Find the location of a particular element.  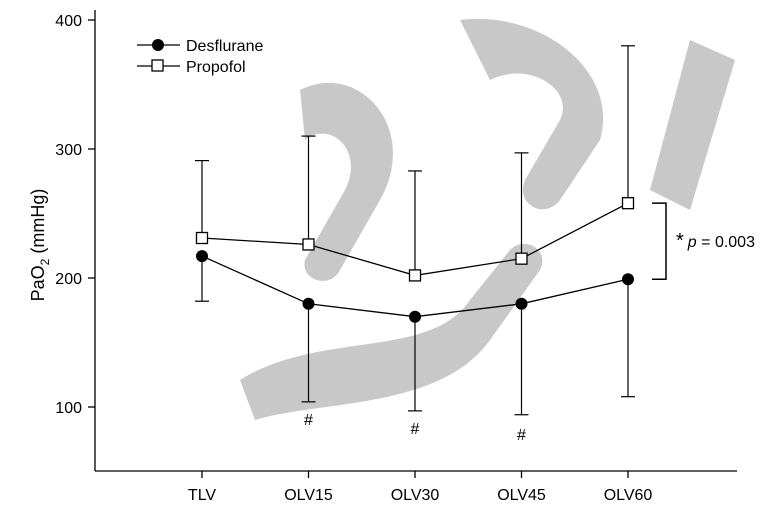

legend-marker-propofol is located at coordinates (157, 65).